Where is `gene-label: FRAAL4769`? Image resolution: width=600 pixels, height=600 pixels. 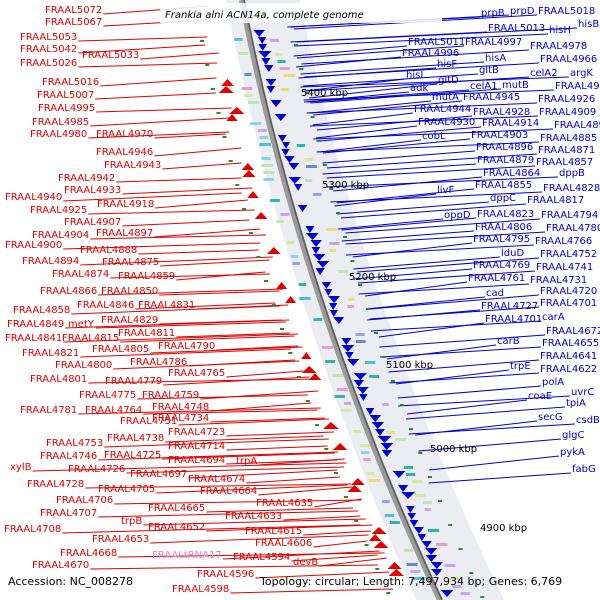 gene-label: FRAAL4769 is located at coordinates (501, 265).